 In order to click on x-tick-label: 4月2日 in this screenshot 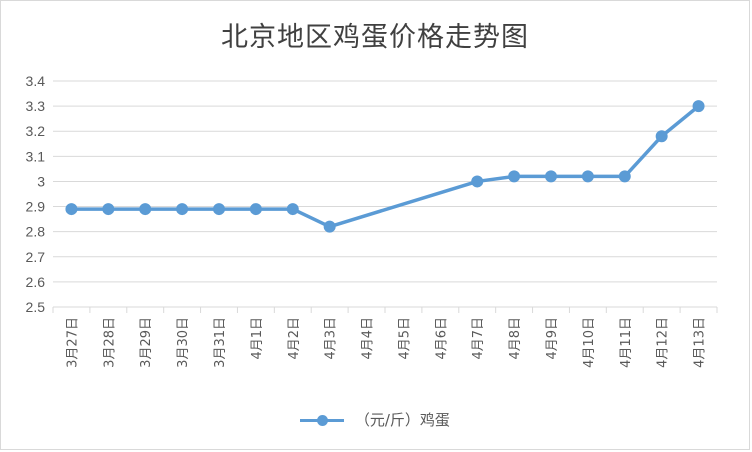, I will do `click(294, 338)`.